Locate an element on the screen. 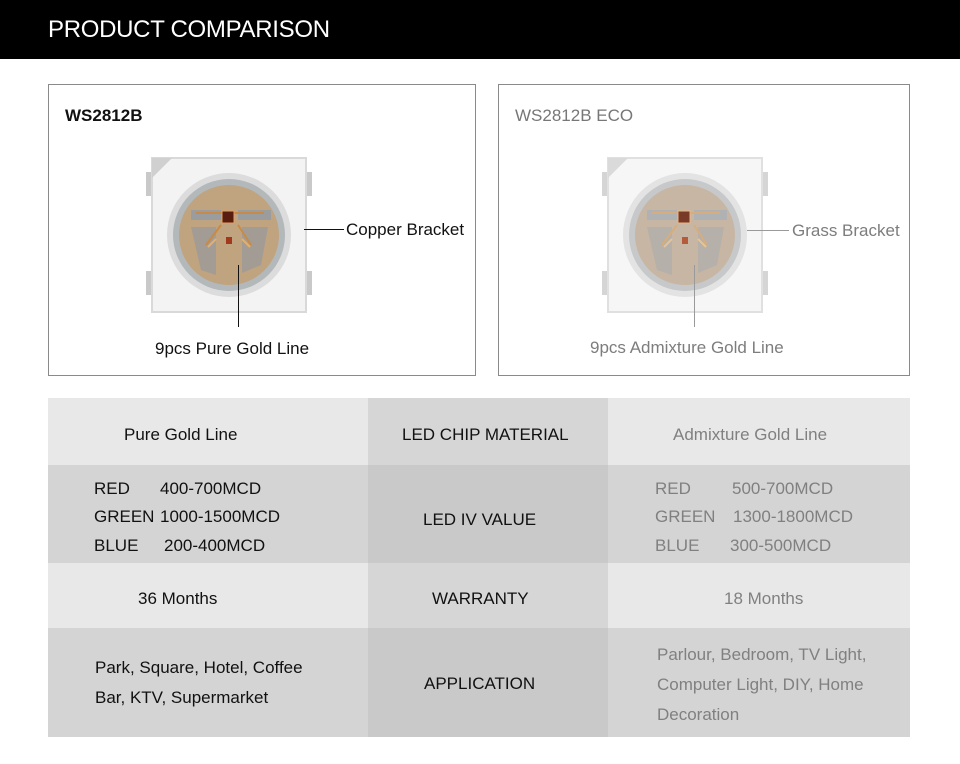  right-cell: 18 Months is located at coordinates (759, 595).